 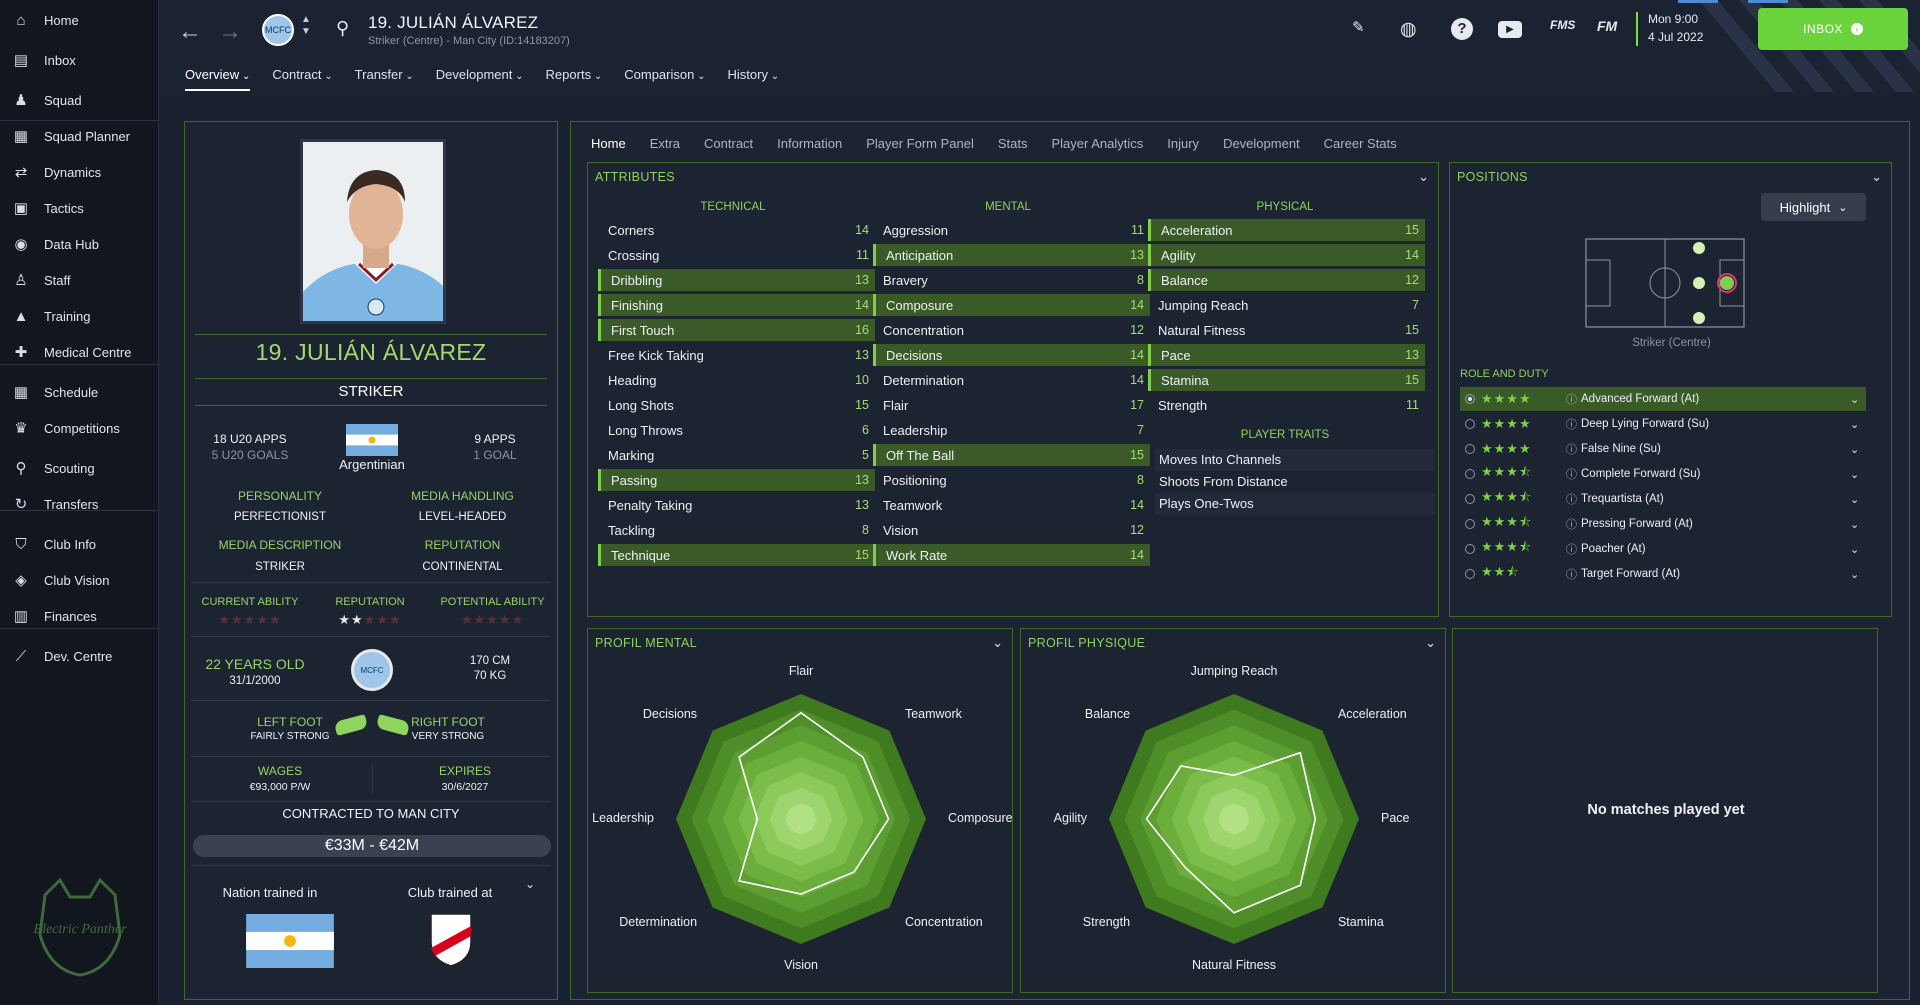 What do you see at coordinates (79, 280) in the screenshot?
I see `sidebar-item-staff: ♙ Staff` at bounding box center [79, 280].